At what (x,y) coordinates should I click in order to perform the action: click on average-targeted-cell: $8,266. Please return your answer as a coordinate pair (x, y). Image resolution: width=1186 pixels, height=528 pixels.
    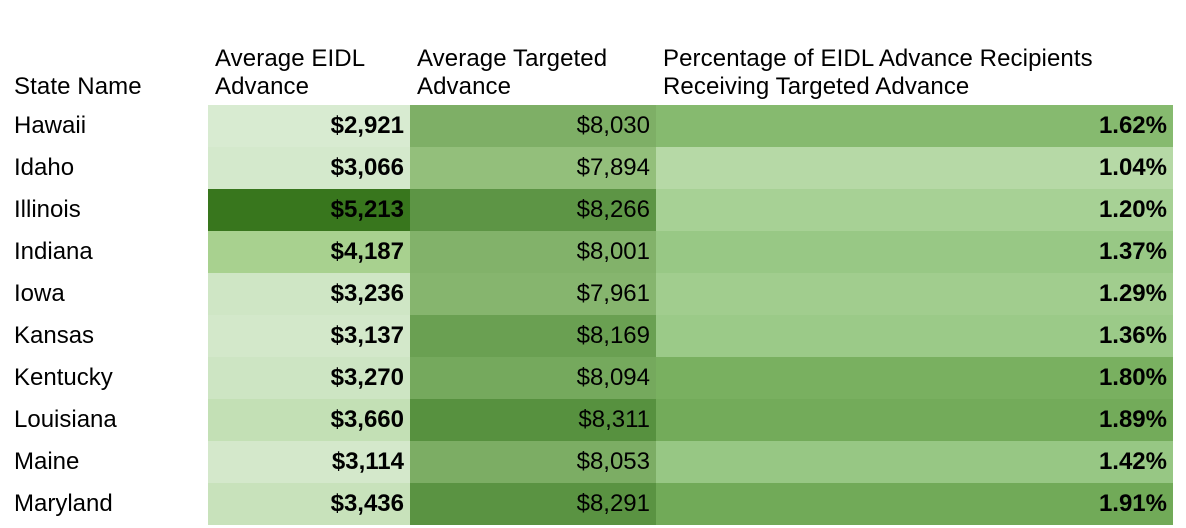
    Looking at the image, I should click on (533, 210).